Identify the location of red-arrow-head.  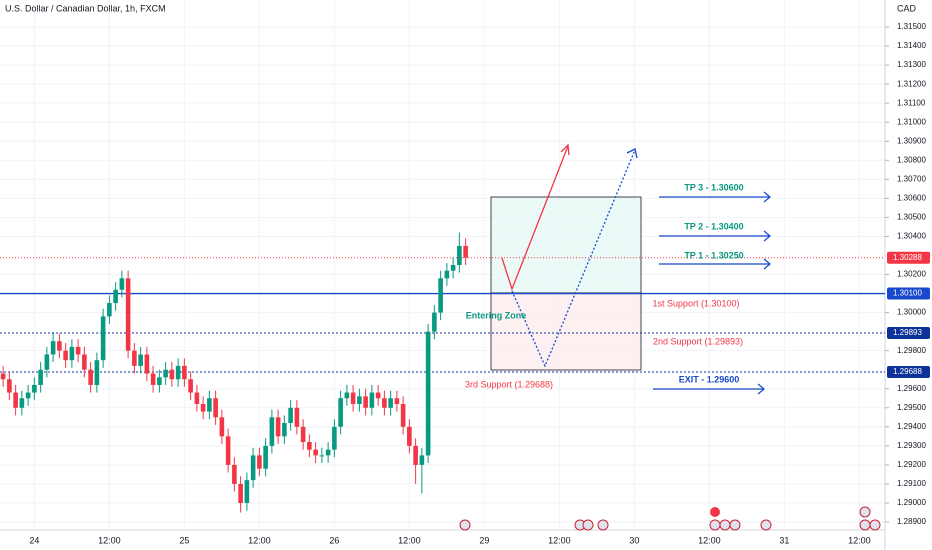
(565, 149).